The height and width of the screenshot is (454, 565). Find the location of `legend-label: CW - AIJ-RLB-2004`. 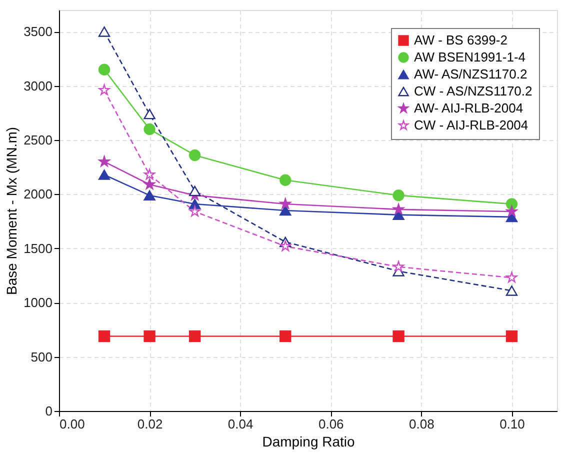

legend-label: CW - AIJ-RLB-2004 is located at coordinates (471, 125).